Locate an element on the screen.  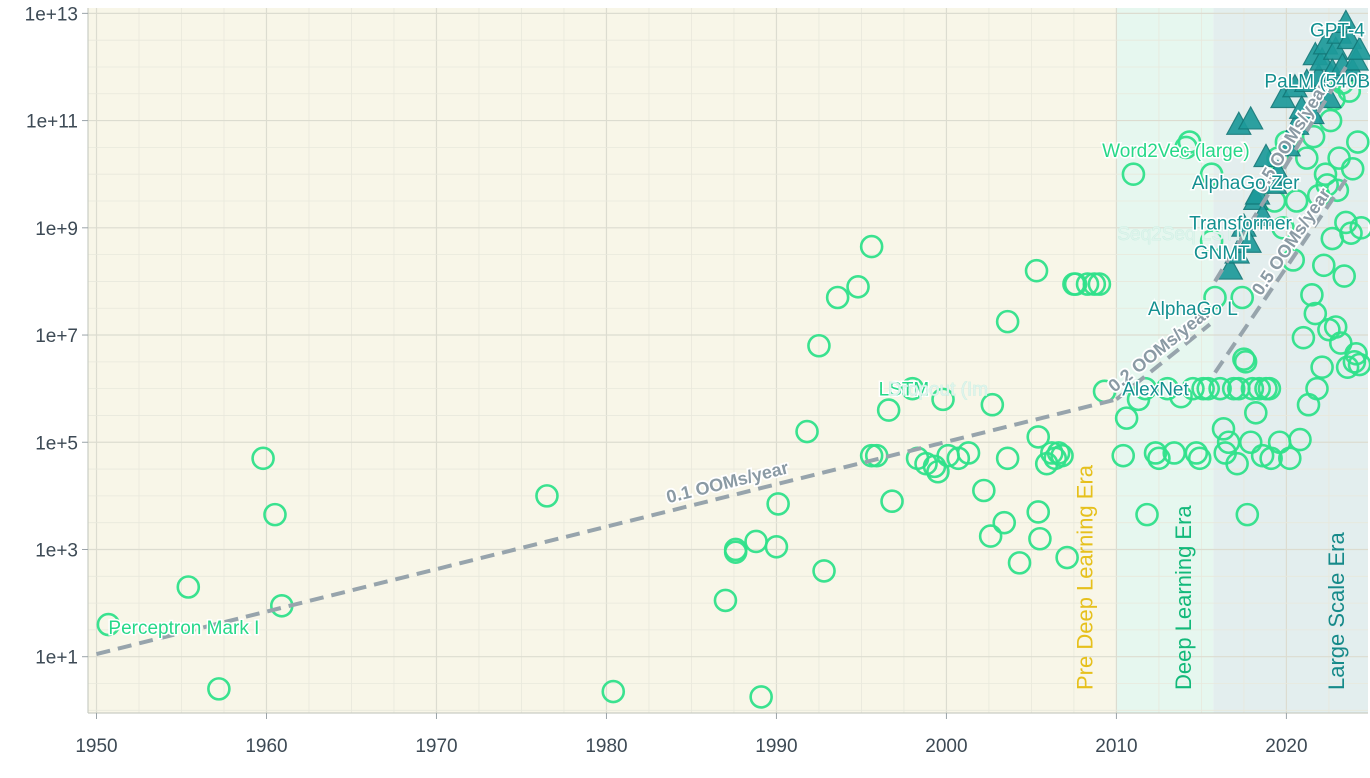
x-tick-label: 1970 is located at coordinates (436, 746).